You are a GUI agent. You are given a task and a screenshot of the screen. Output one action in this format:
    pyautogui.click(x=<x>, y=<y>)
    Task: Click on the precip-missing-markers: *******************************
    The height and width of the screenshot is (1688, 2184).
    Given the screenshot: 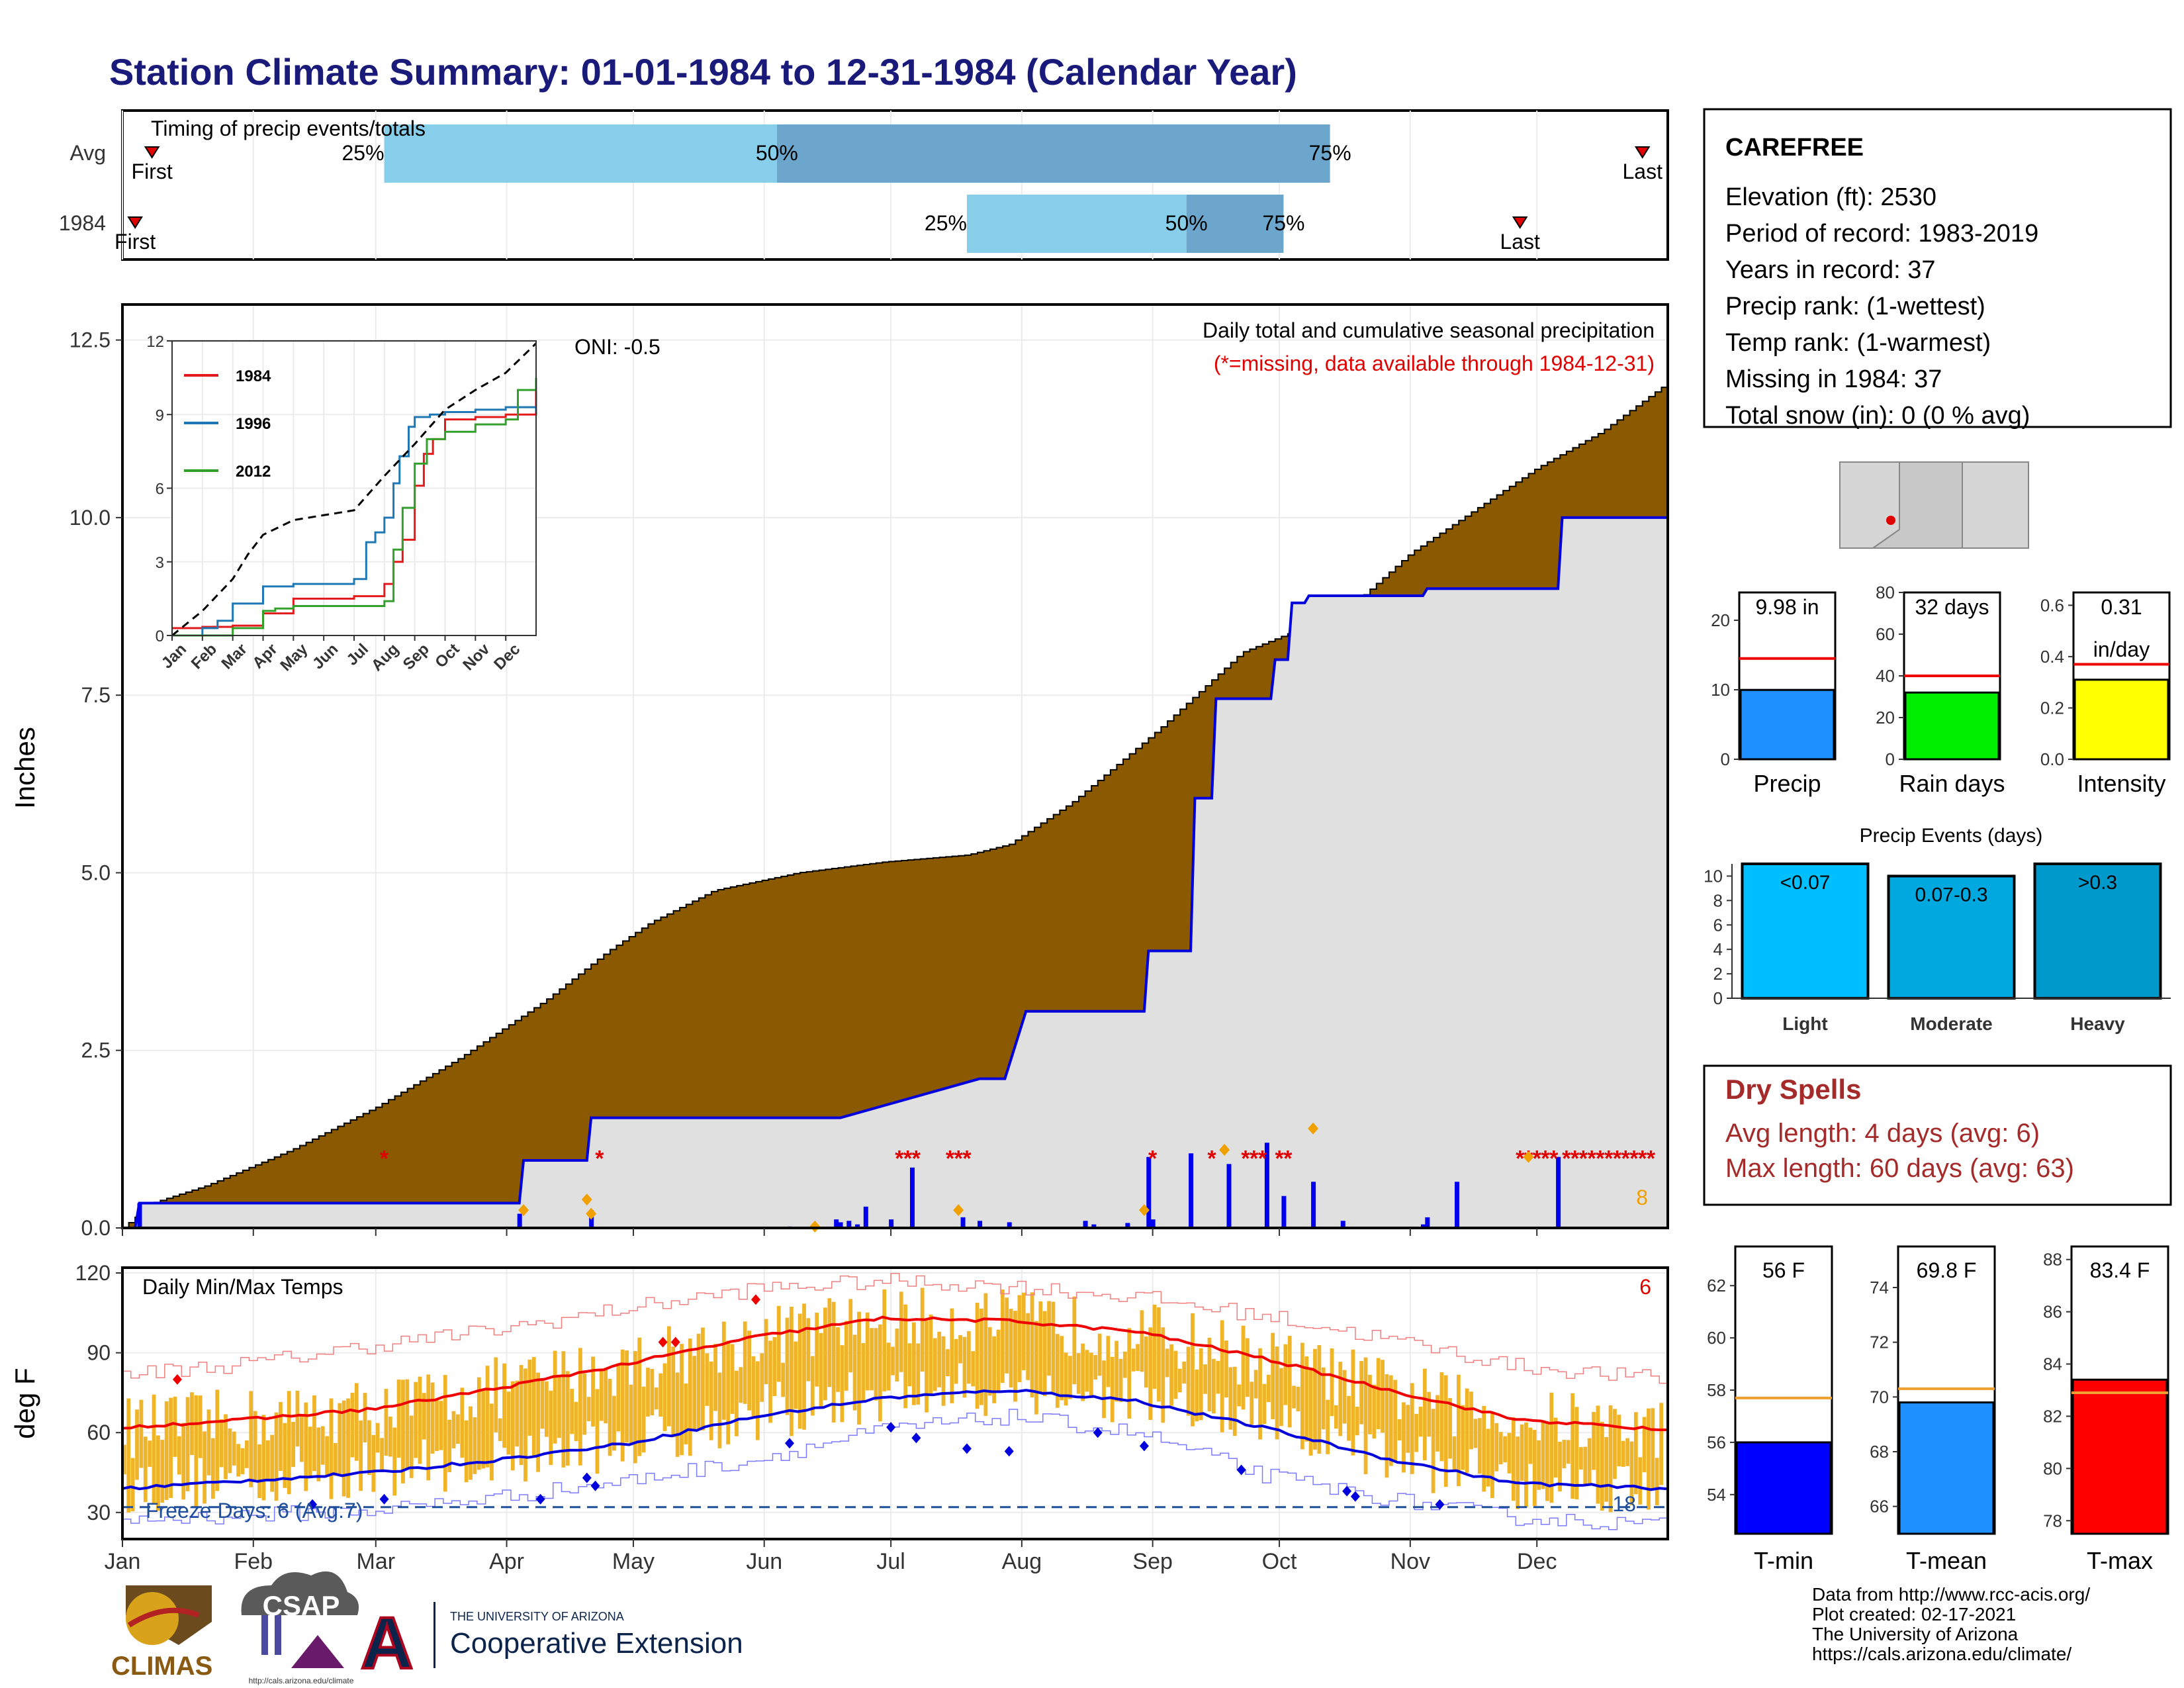 What is the action you would take?
    pyautogui.click(x=1018, y=1159)
    